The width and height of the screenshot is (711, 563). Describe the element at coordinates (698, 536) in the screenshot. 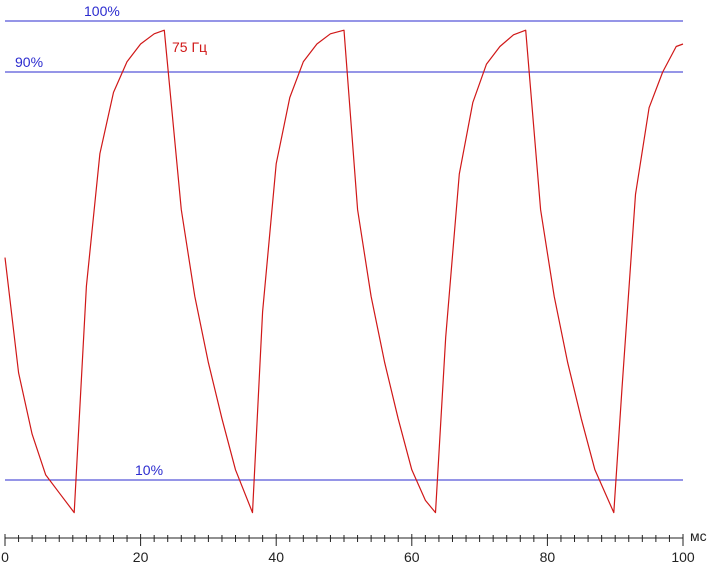

I see `x-axis-unit-label: мс` at that location.